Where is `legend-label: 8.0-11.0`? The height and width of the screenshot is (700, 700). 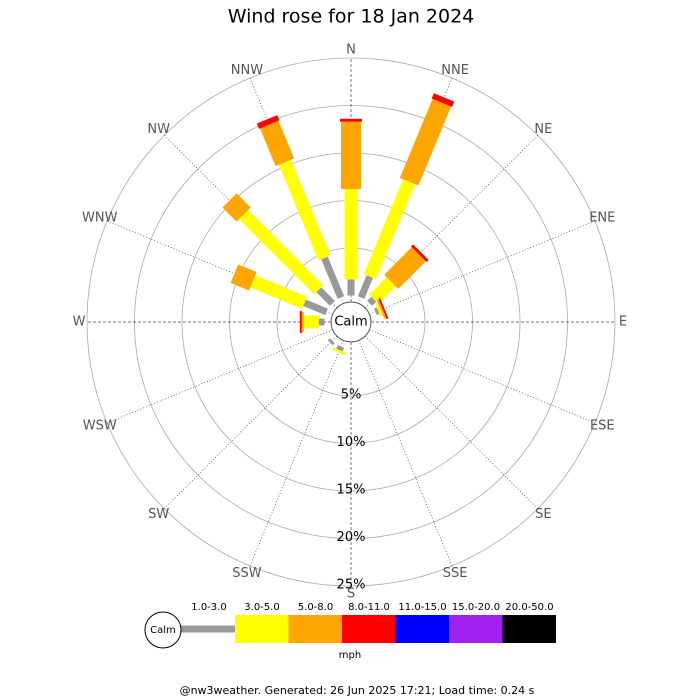
legend-label: 8.0-11.0 is located at coordinates (369, 607).